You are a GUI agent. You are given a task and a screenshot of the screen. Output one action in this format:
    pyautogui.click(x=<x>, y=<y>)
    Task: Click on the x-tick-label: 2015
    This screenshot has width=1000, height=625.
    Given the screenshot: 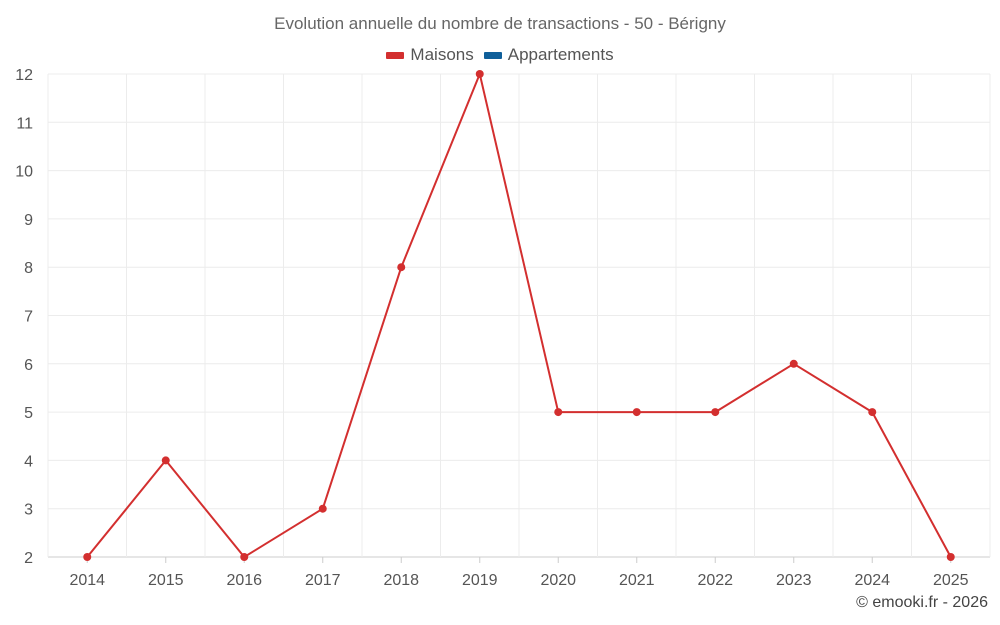 What is the action you would take?
    pyautogui.click(x=166, y=580)
    